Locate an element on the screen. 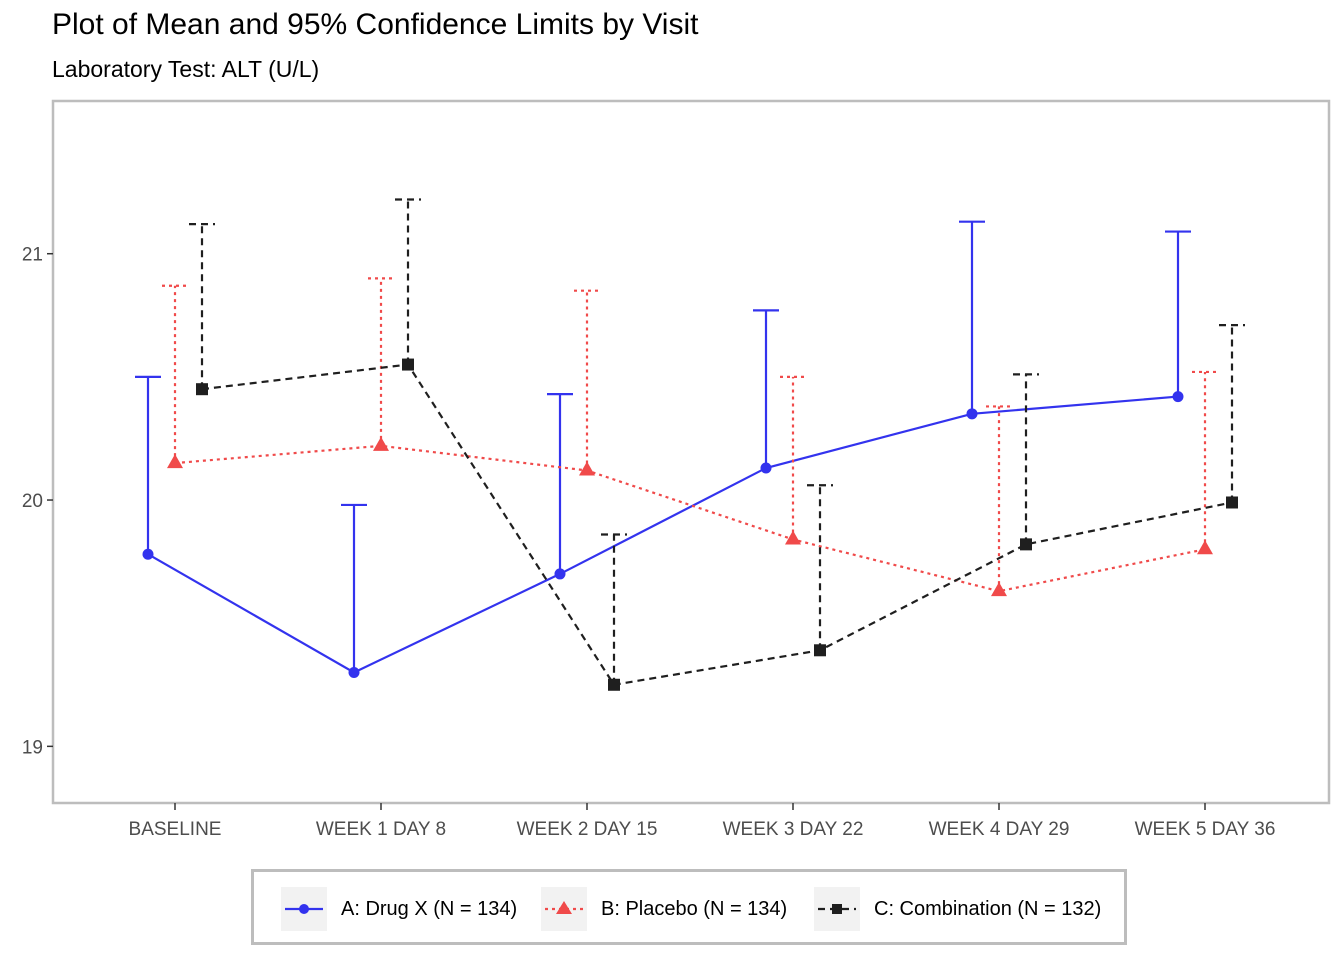  legend-label-placebo: B: Placebo (N = 134) is located at coordinates (694, 908).